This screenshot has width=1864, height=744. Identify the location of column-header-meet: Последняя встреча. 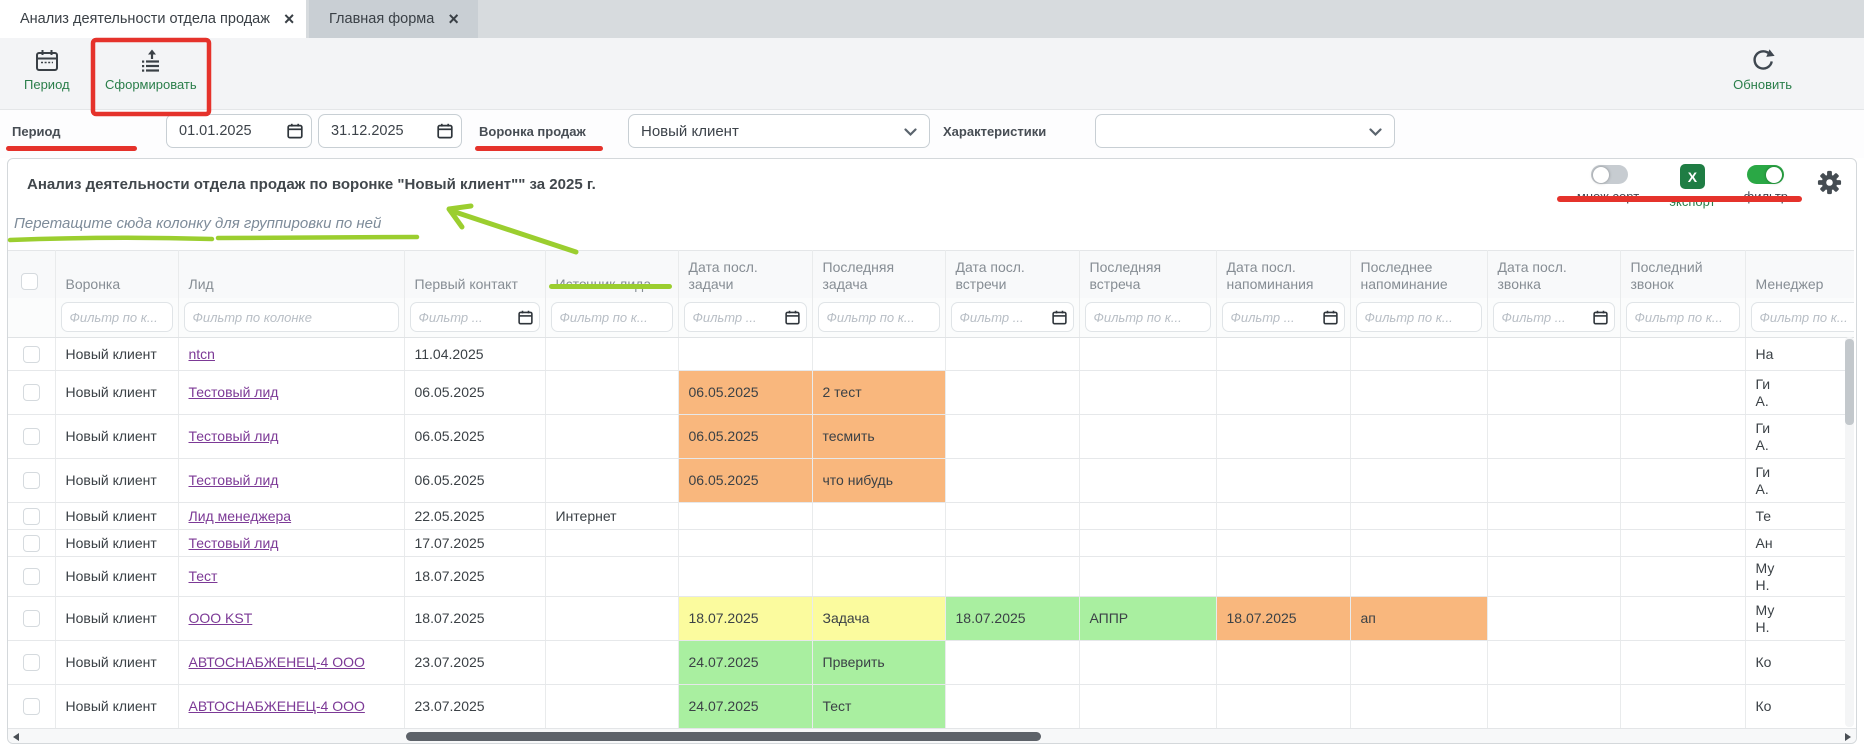
(1148, 274).